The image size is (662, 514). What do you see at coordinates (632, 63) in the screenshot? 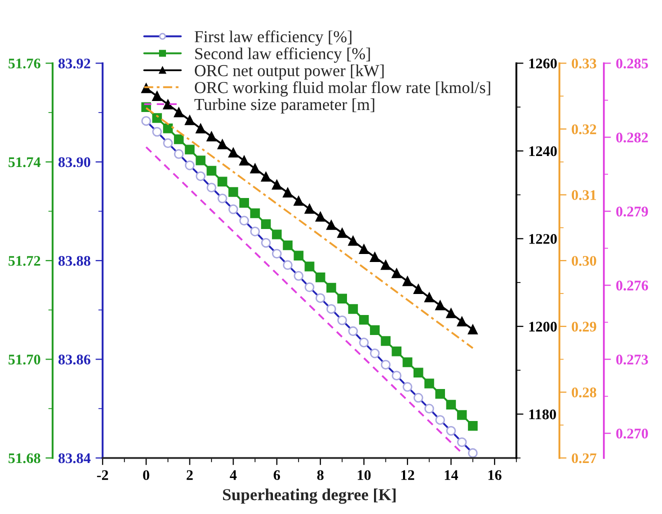
I see `y2-tick-label: 0.285` at bounding box center [632, 63].